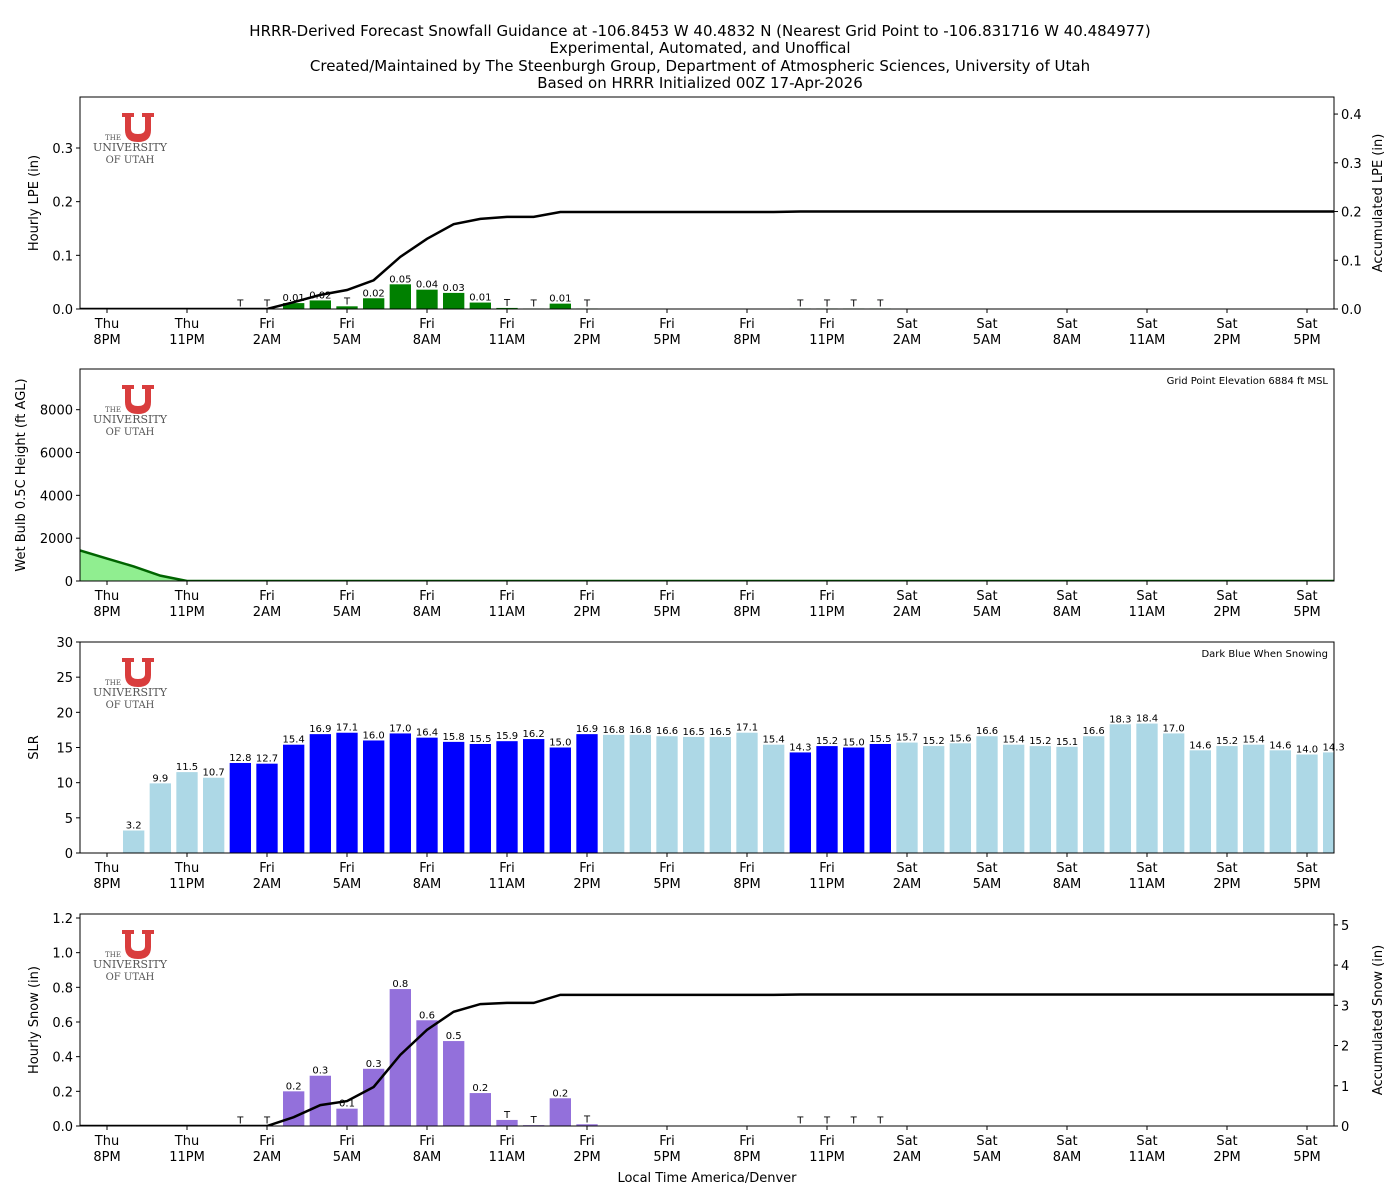  I want to click on y-tick-label: 25, so click(64, 678).